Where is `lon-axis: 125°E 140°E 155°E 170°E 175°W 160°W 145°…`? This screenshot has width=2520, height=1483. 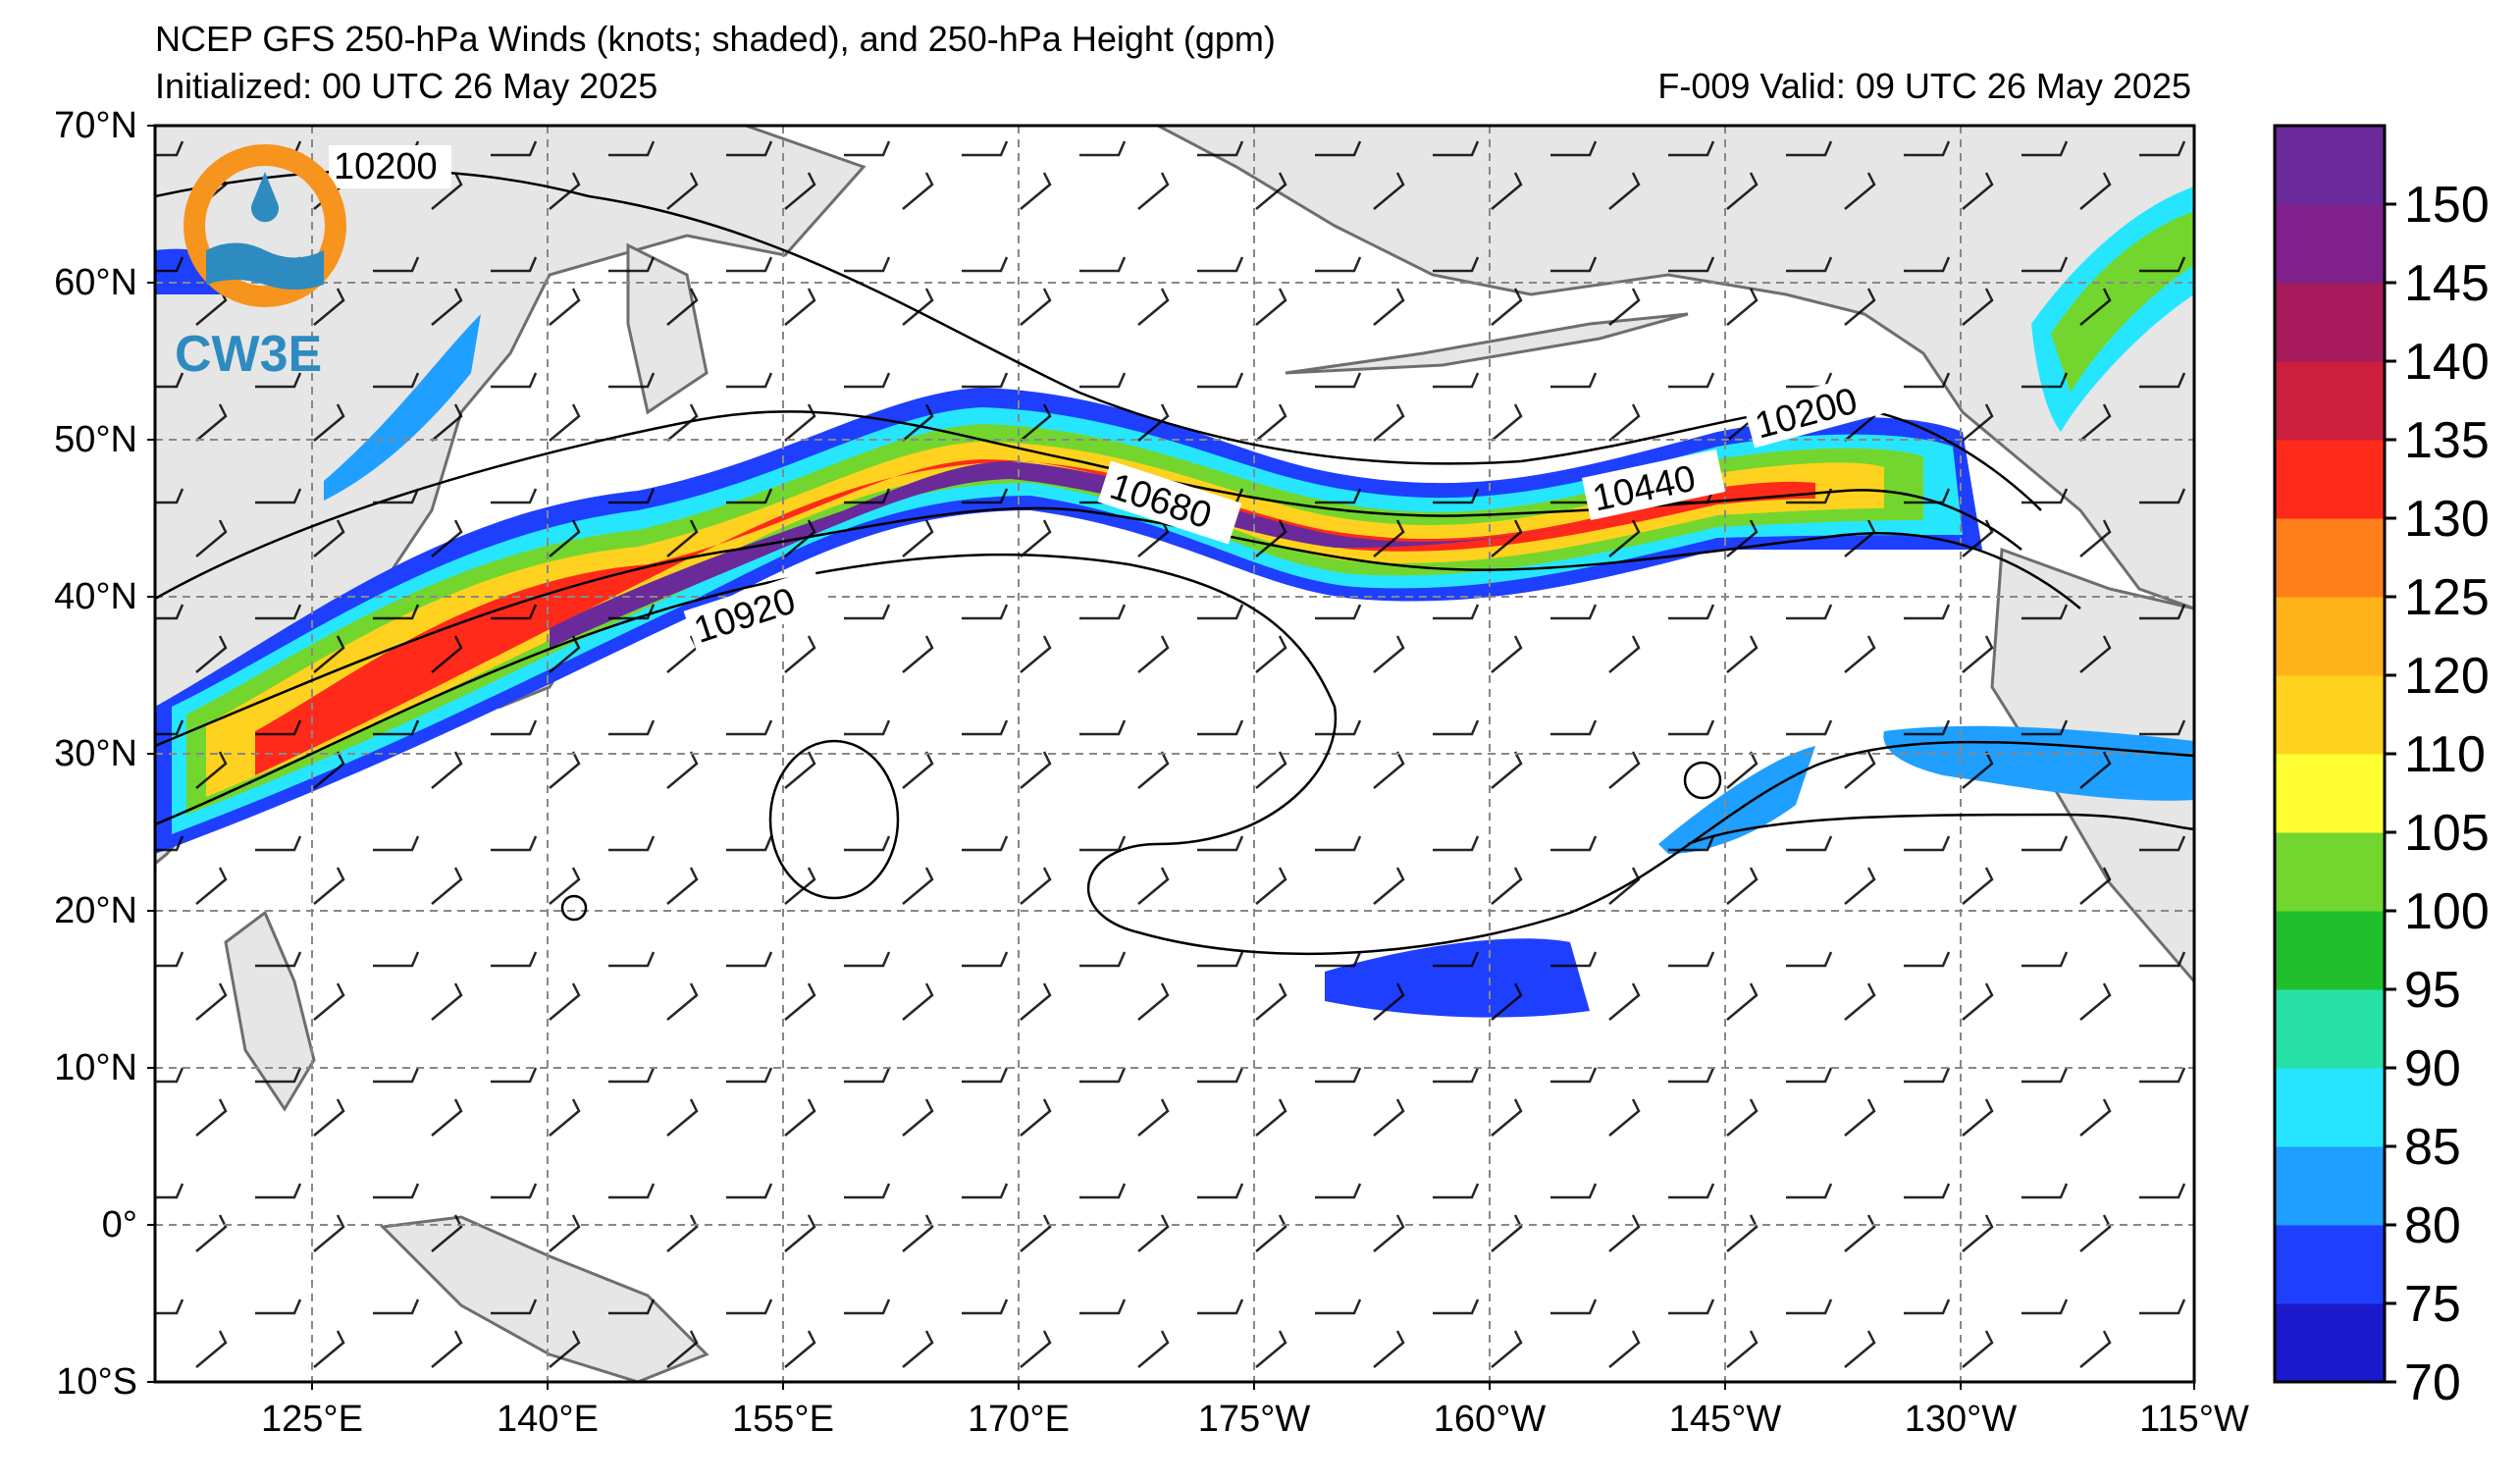
lon-axis: 125°E 140°E 155°E 170°E 175°W 160°W 145°… is located at coordinates (1255, 1411).